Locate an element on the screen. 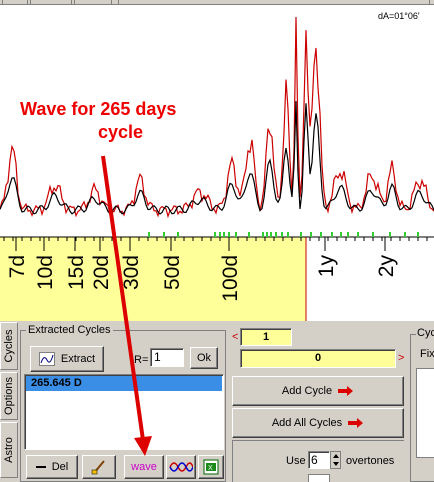  annotation-line2: cycle is located at coordinates (120, 132).